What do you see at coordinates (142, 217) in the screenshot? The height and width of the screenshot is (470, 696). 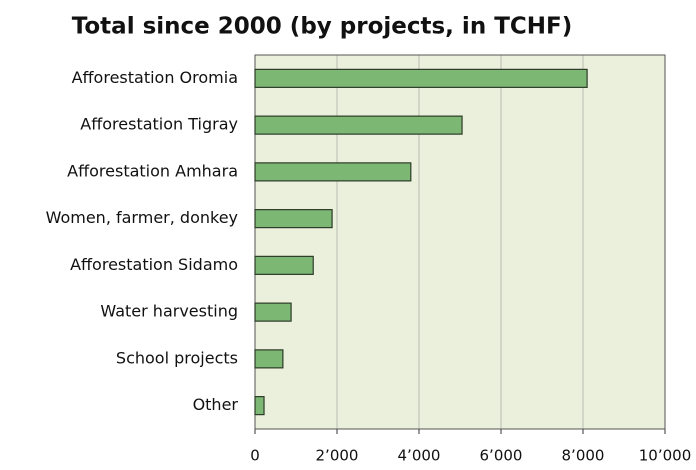 I see `y-tick-label: Women, farmer, donkey` at bounding box center [142, 217].